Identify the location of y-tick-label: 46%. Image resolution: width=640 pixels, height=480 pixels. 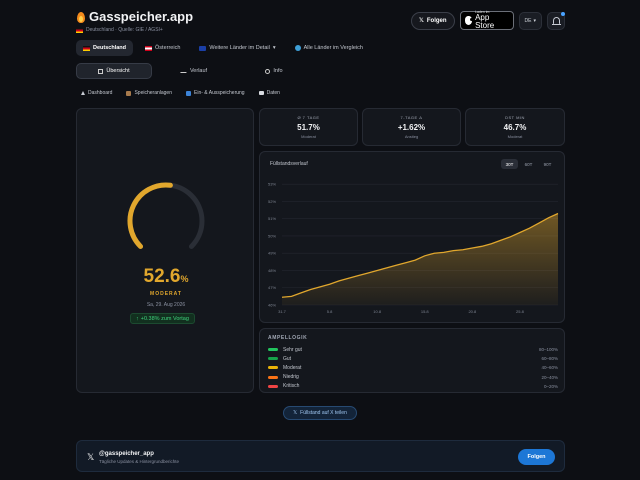
(272, 305).